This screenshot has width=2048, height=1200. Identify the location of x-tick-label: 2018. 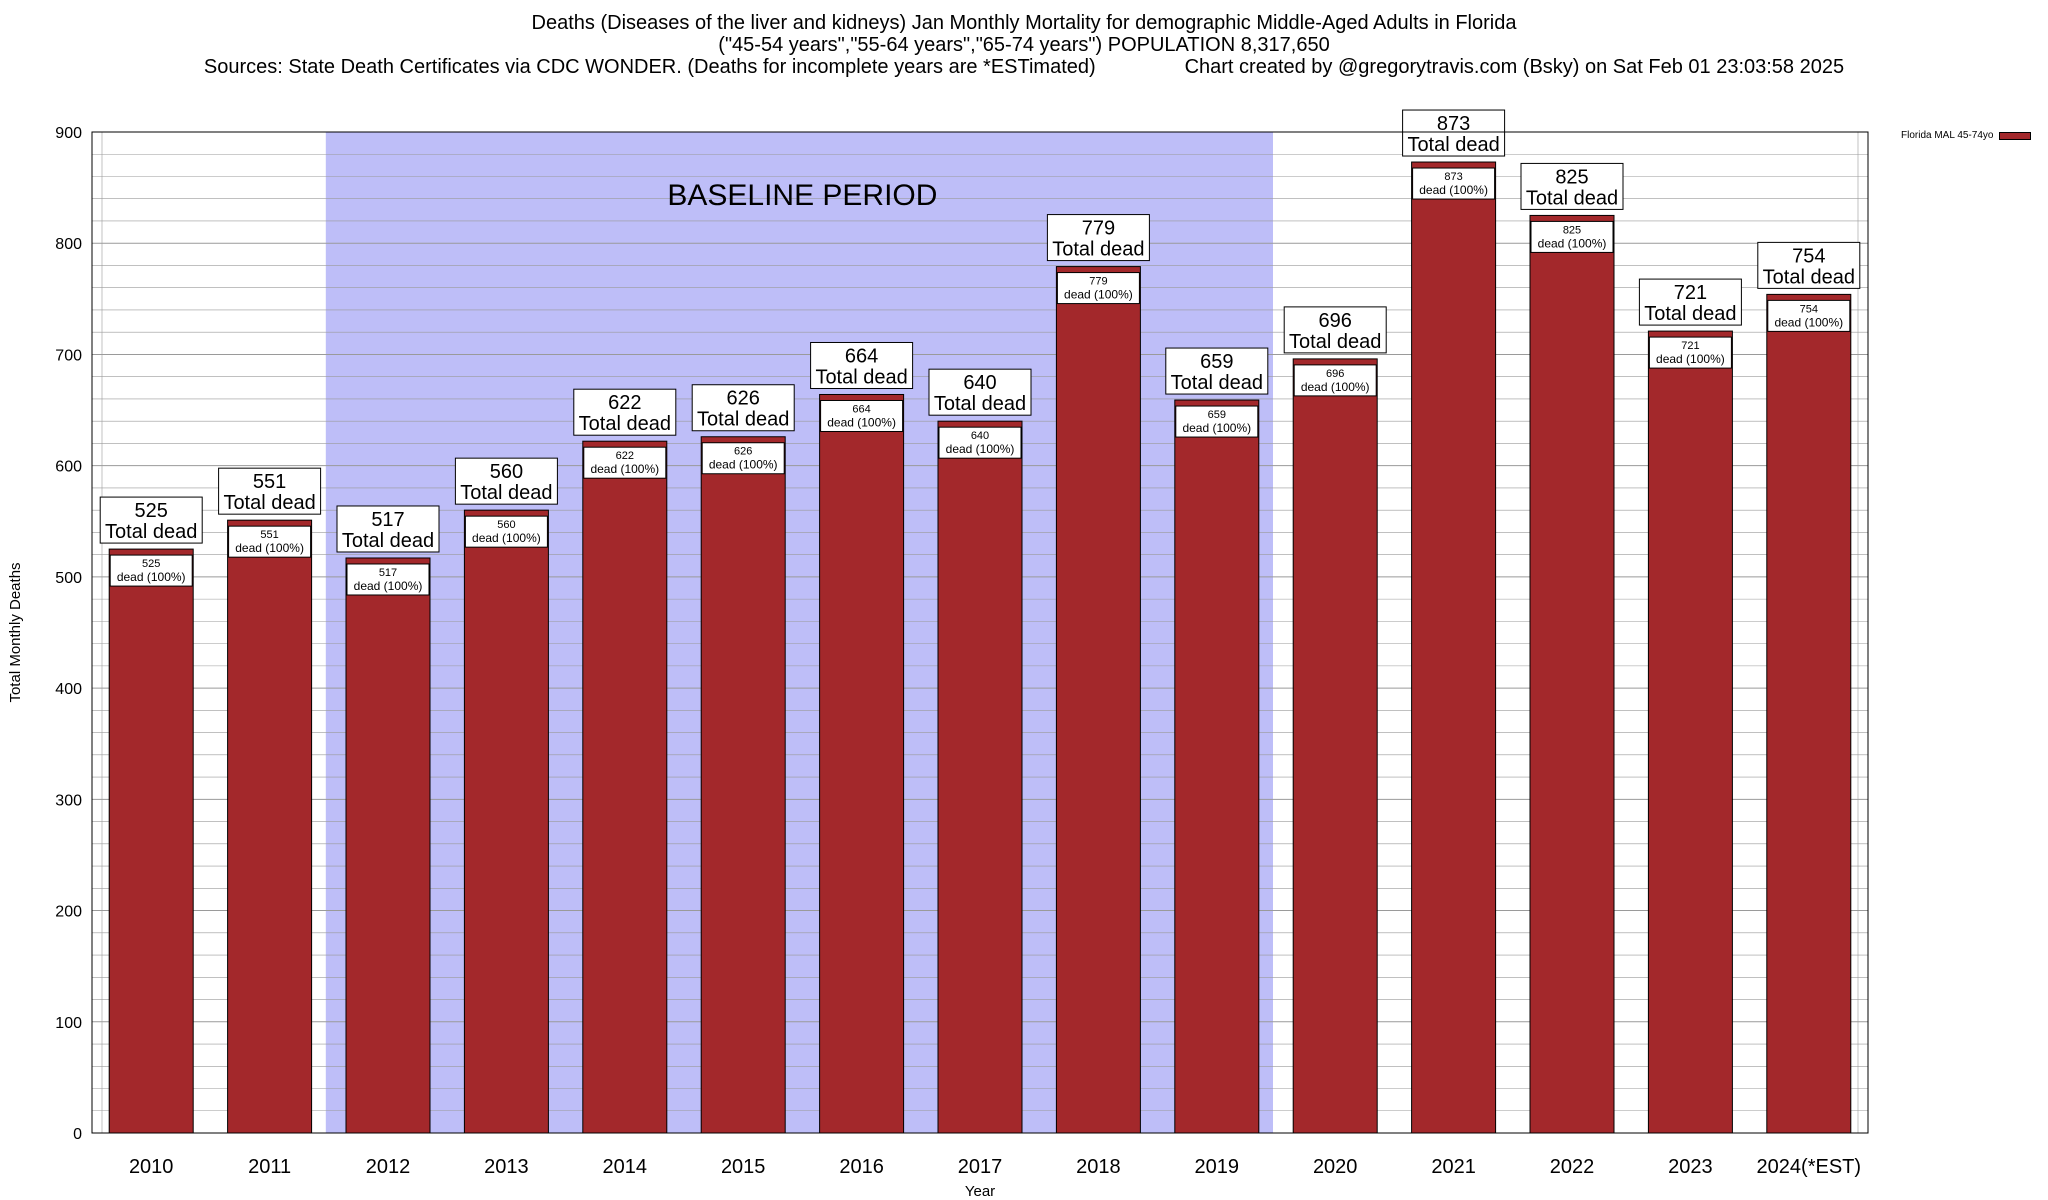
(1098, 1167).